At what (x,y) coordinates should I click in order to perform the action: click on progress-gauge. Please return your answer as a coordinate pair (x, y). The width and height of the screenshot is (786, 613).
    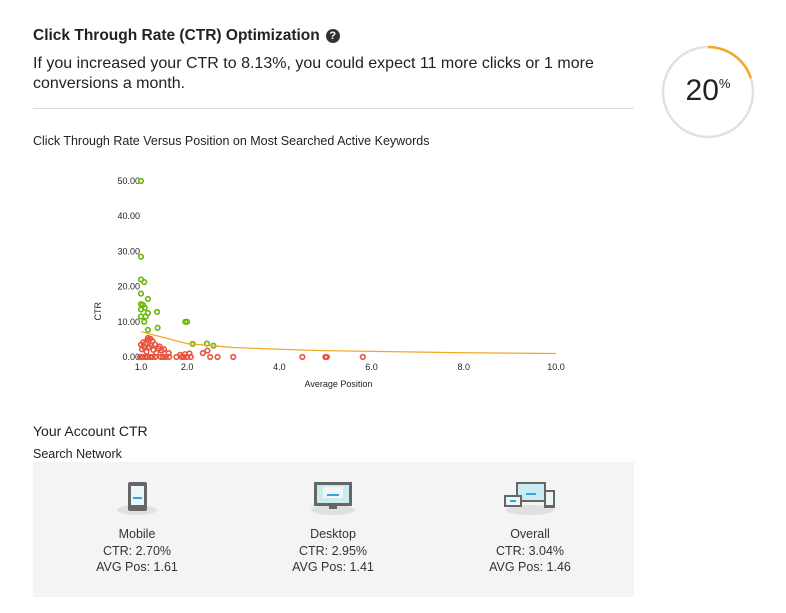
    Looking at the image, I should click on (708, 92).